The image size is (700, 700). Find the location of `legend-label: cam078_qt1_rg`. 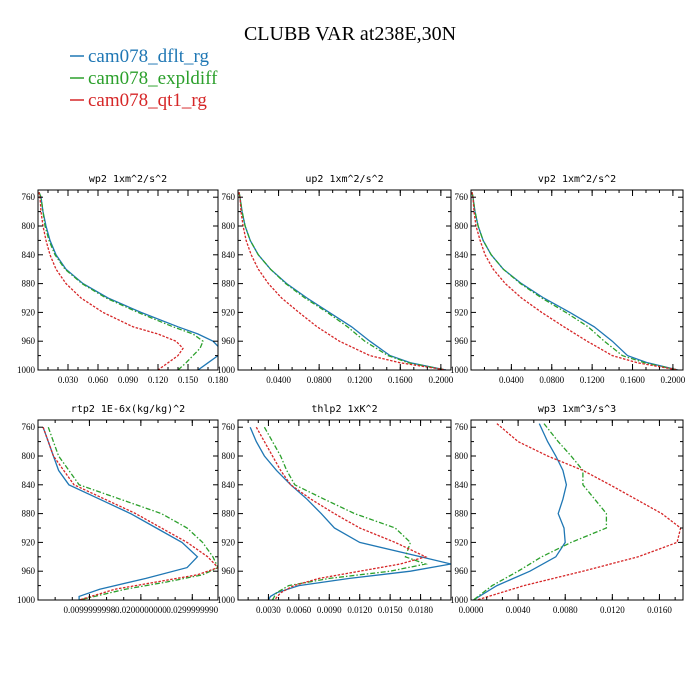

legend-label: cam078_qt1_rg is located at coordinates (147, 100).